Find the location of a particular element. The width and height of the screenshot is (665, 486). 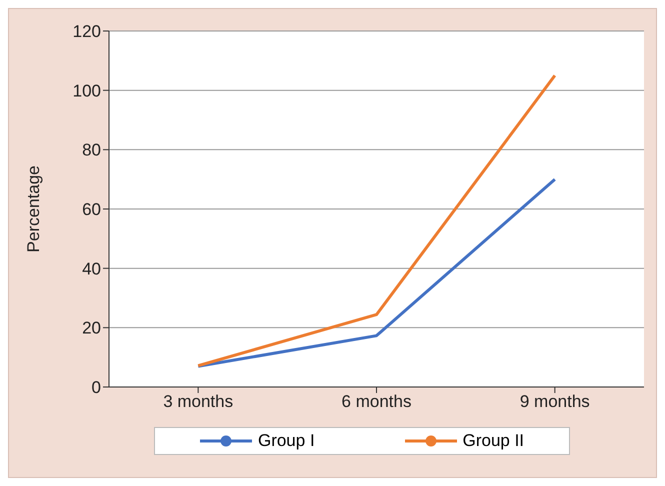

y-tick-label: 60 is located at coordinates (91, 210).